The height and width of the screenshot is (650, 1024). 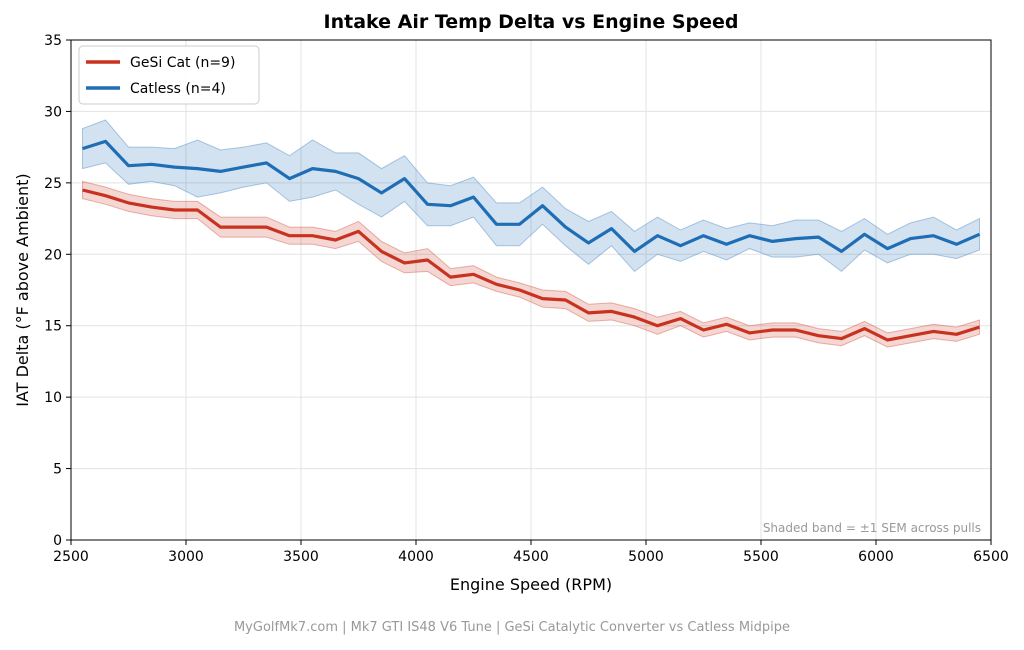 What do you see at coordinates (178, 89) in the screenshot?
I see `legend-label-catless: Catless (n=4)` at bounding box center [178, 89].